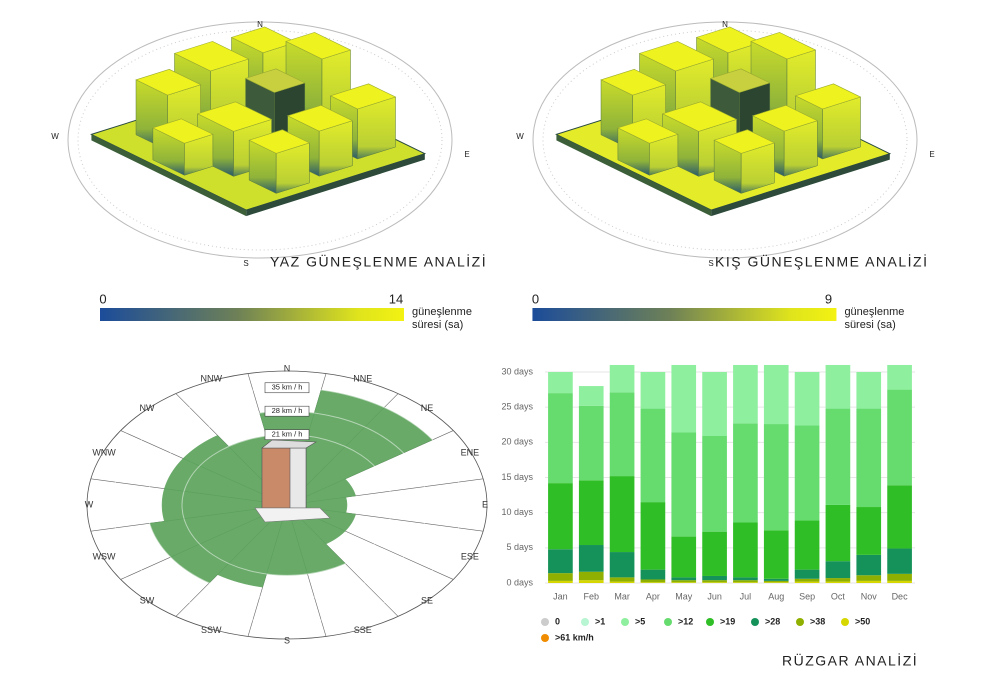 Image resolution: width=1000 pixels, height=673 pixels. I want to click on direction-label: N, so click(287, 368).